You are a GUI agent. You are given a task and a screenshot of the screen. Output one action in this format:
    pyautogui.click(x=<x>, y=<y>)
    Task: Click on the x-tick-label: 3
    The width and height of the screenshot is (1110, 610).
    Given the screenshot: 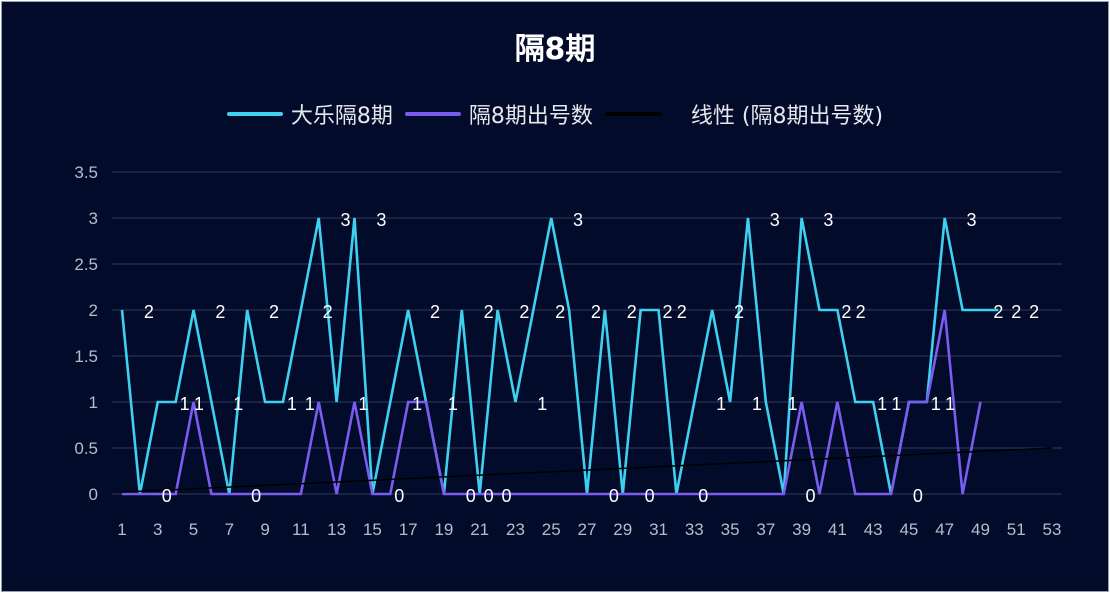 What is the action you would take?
    pyautogui.click(x=157, y=529)
    